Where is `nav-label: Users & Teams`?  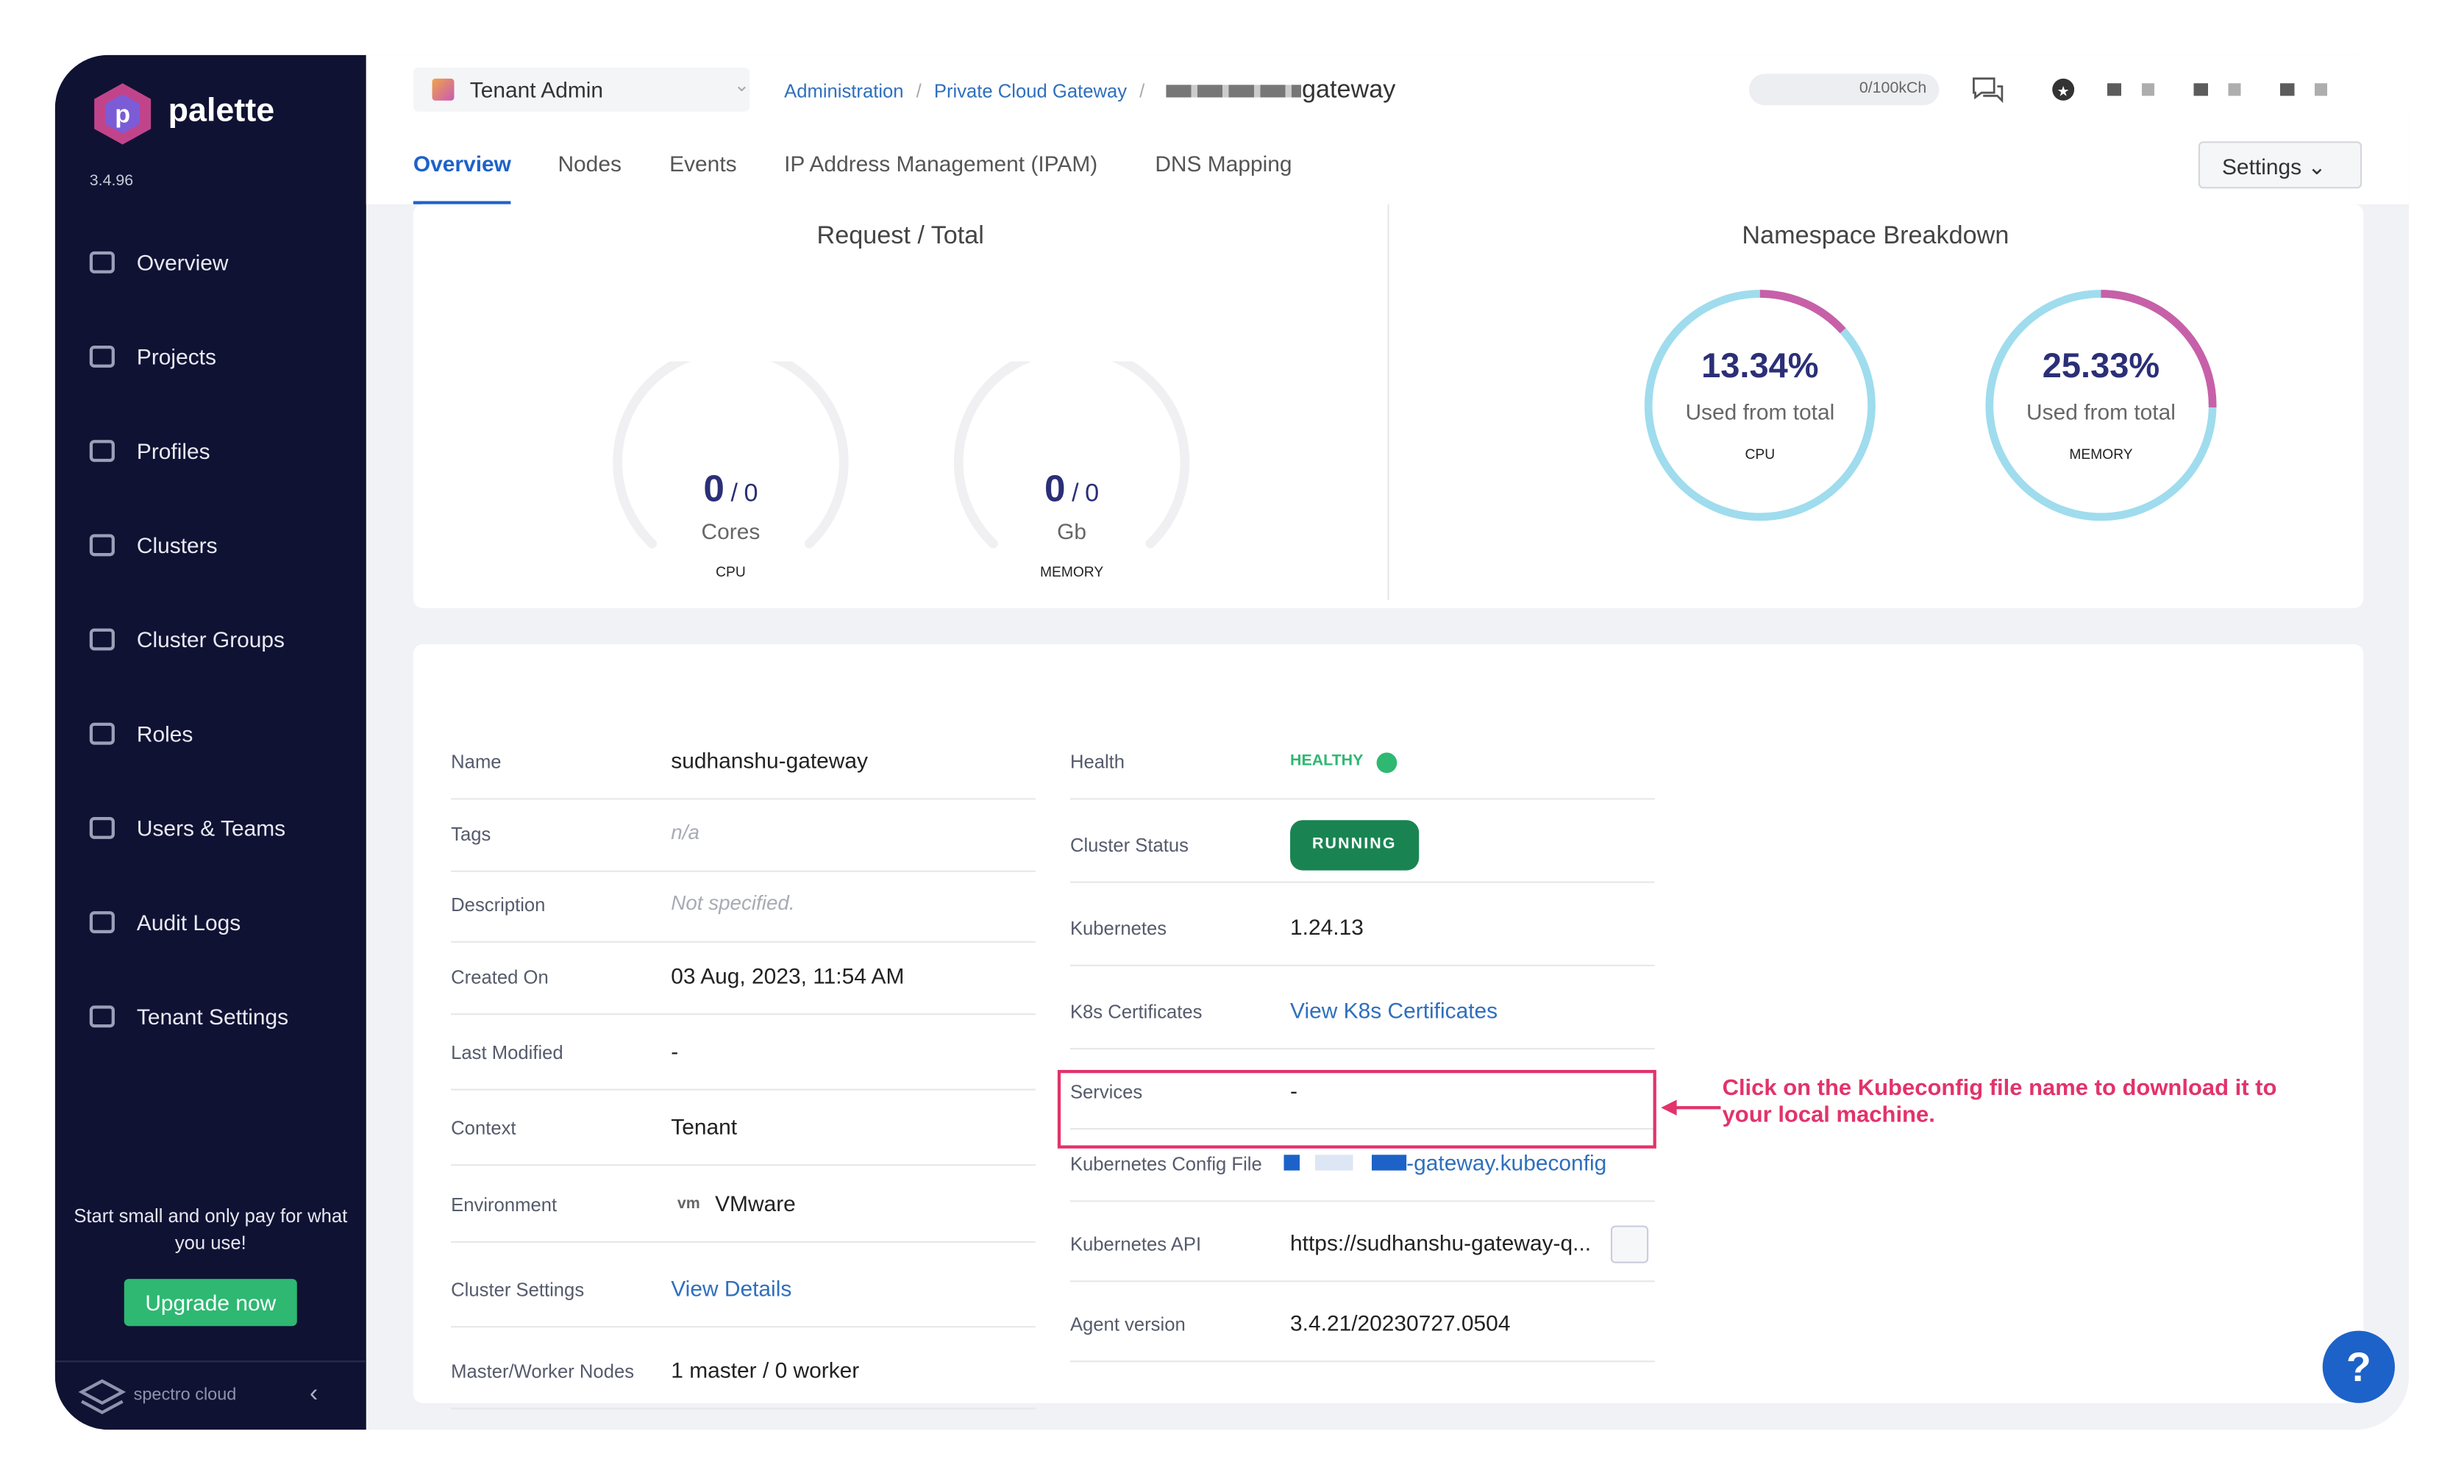
nav-label: Users & Teams is located at coordinates (211, 828).